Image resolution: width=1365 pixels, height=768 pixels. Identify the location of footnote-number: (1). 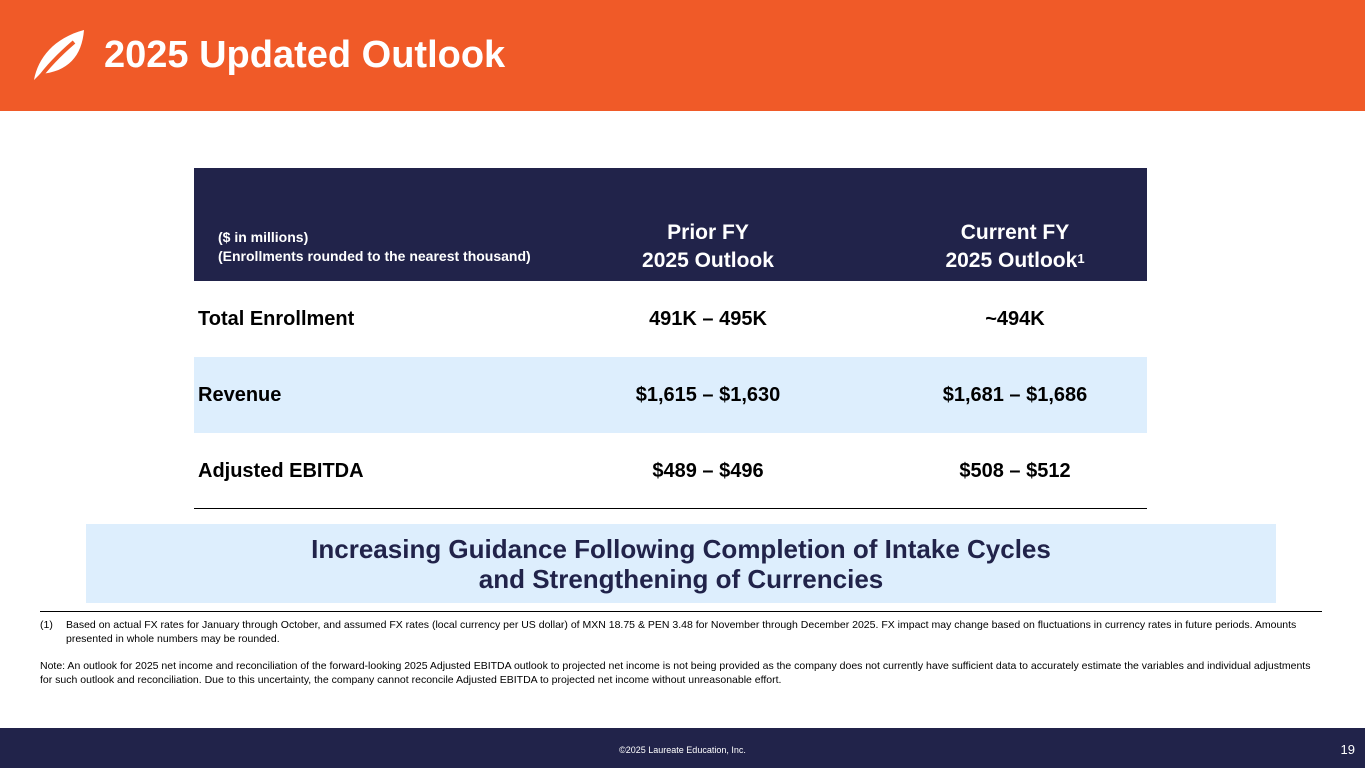
(46, 625).